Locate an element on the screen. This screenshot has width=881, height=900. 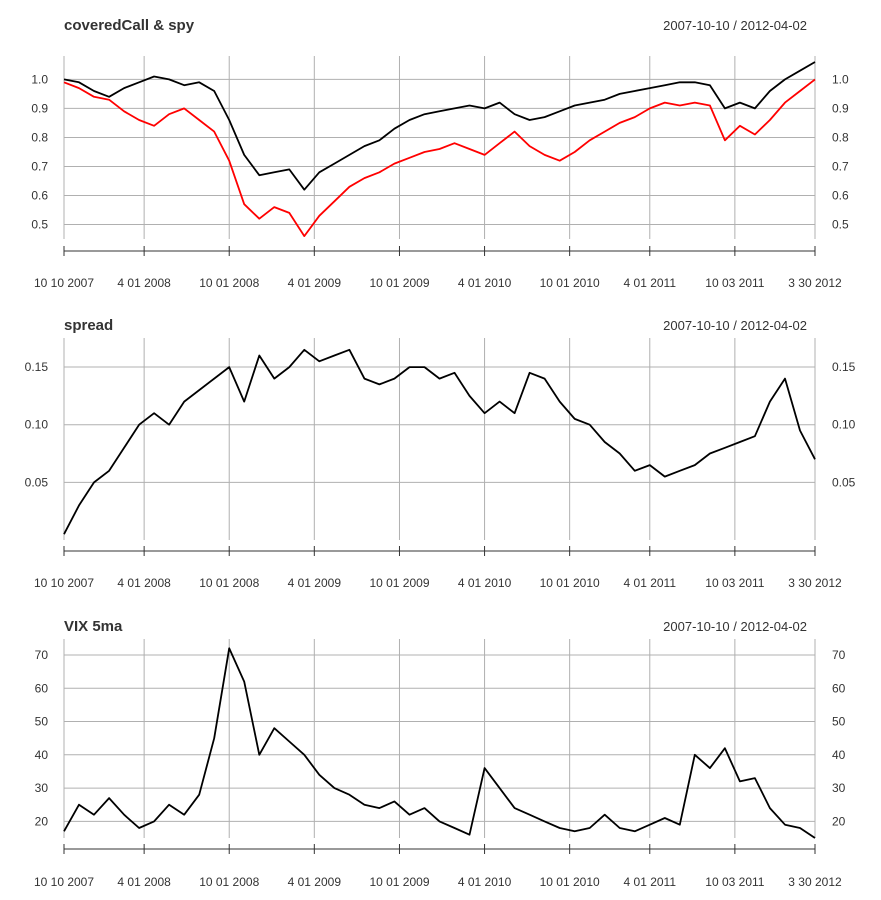
panel-title: spread is located at coordinates (88, 325).